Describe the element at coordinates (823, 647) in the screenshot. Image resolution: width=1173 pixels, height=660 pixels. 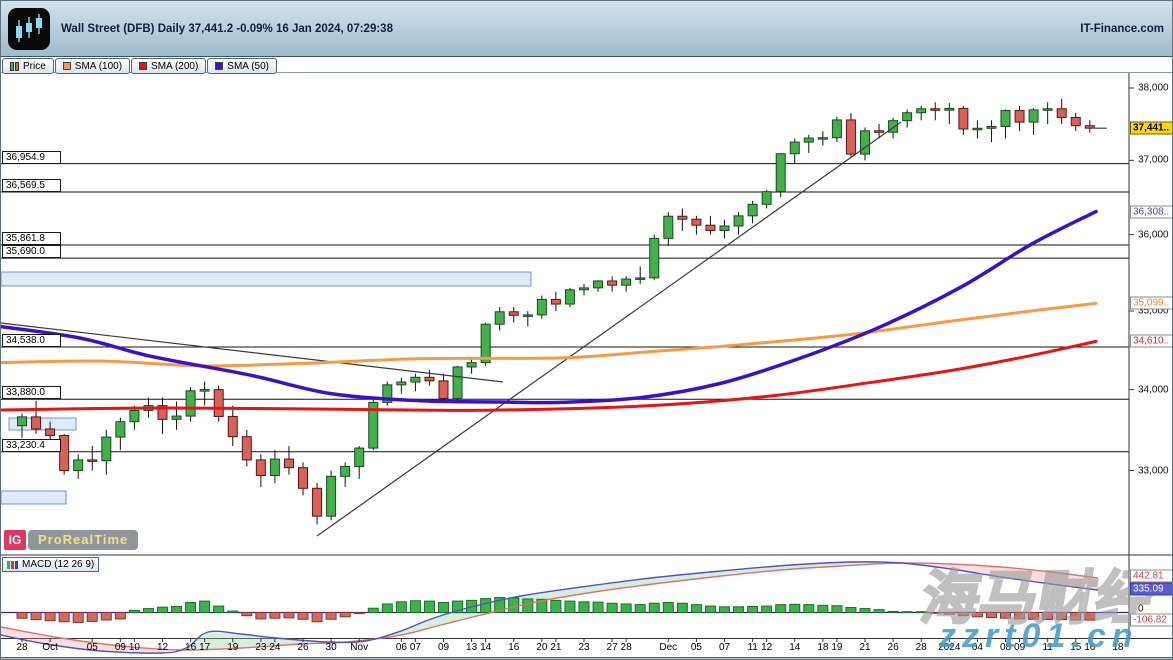
I see `x-axis-label: 18` at that location.